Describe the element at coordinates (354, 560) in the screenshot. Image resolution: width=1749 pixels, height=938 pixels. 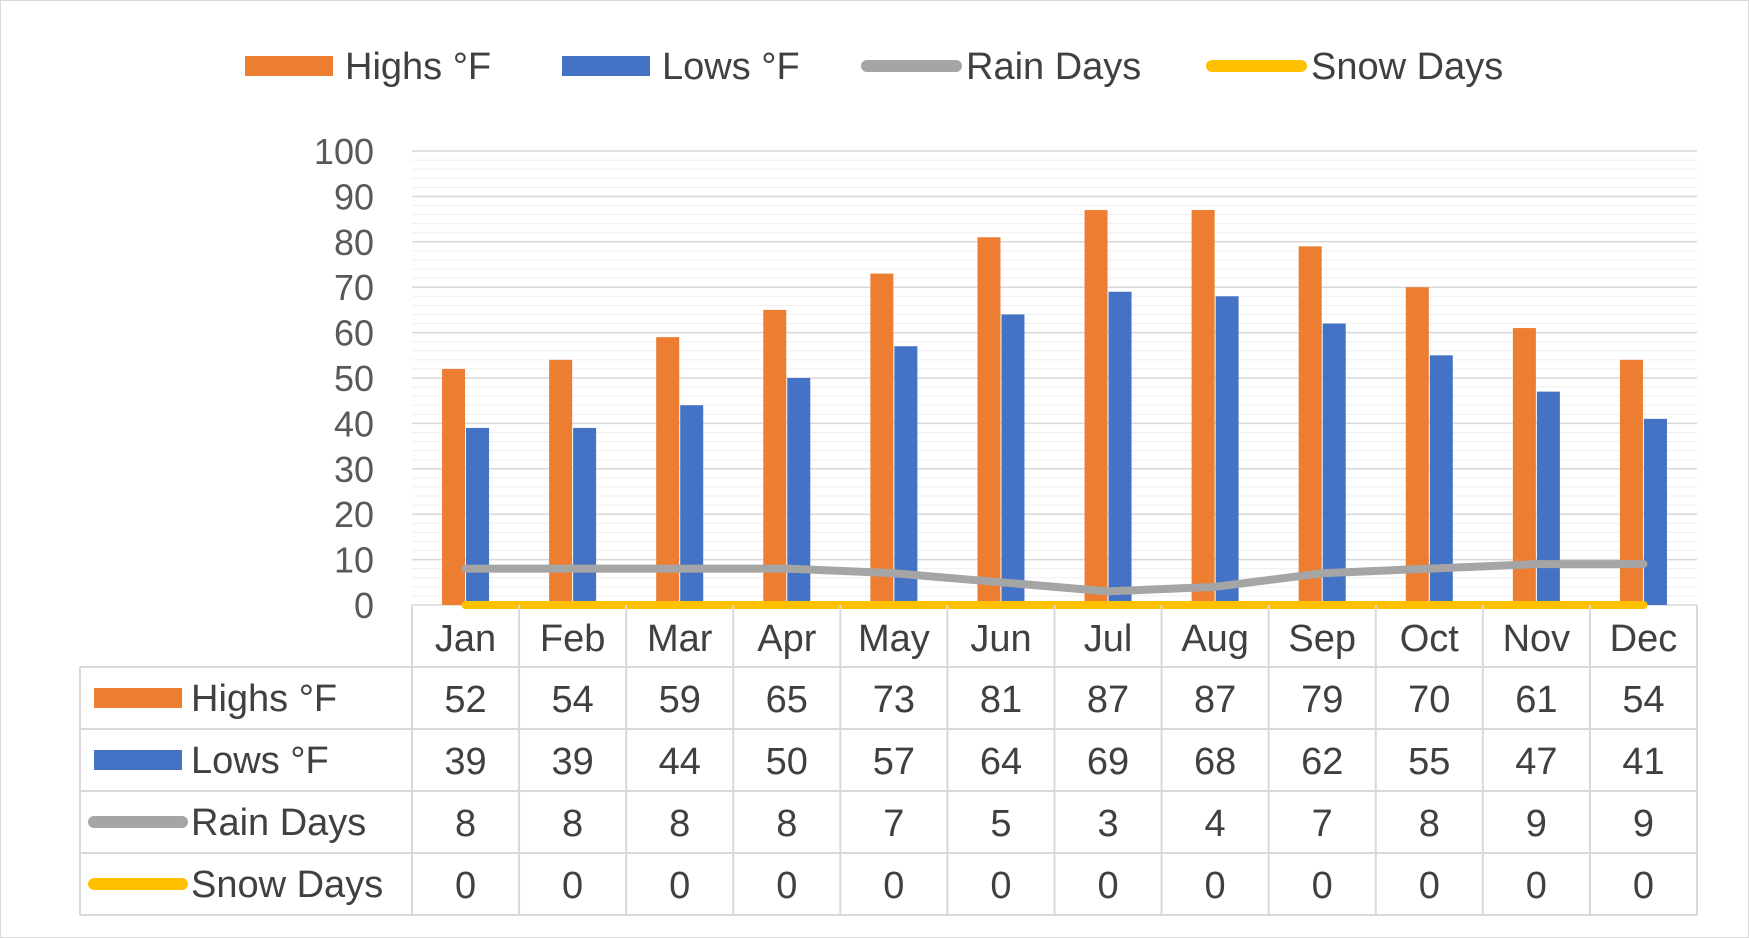
I see `y-tick-label: 10` at that location.